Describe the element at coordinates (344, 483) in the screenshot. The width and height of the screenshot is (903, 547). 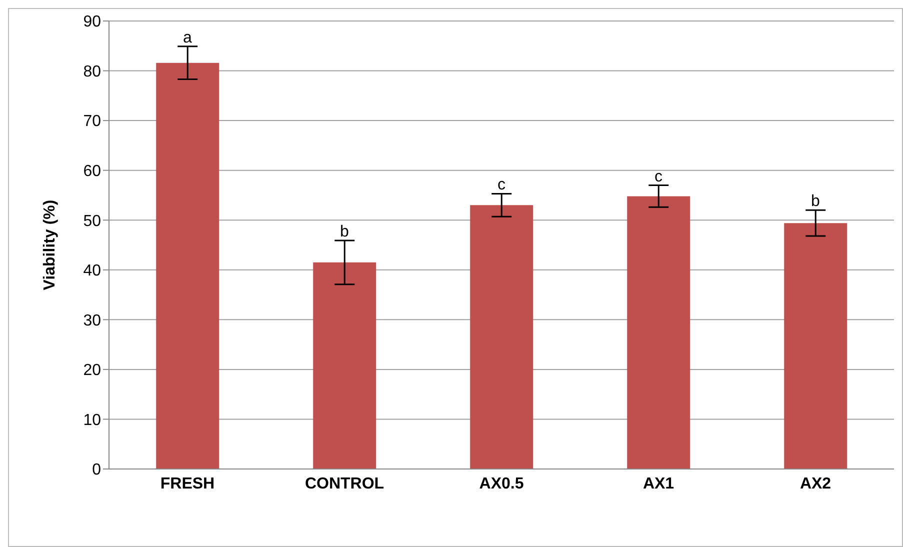
I see `x-tick-label: CONTROL` at that location.